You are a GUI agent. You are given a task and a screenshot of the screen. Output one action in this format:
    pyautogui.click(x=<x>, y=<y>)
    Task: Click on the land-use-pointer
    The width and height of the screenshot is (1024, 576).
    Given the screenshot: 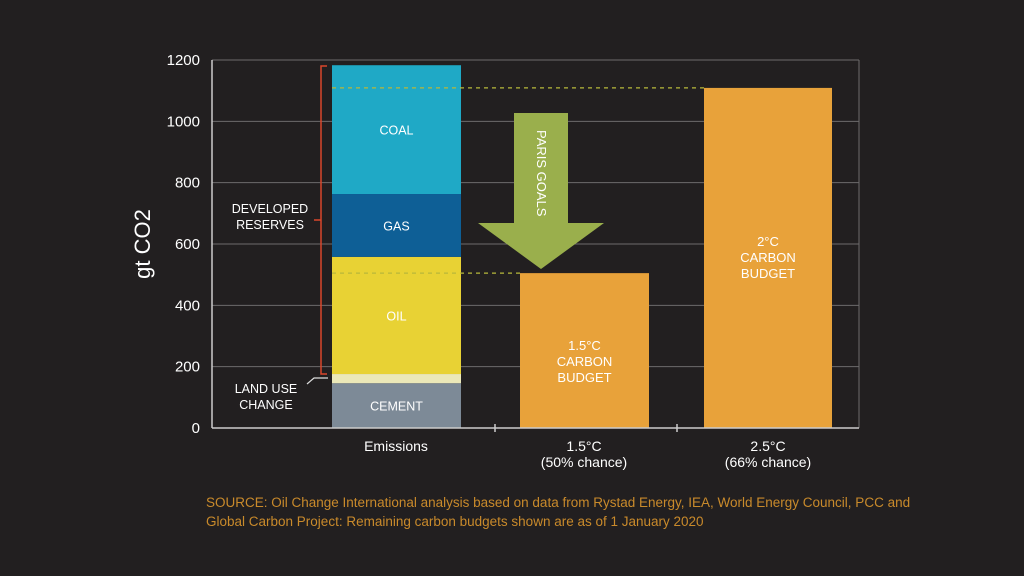 What is the action you would take?
    pyautogui.click(x=317, y=381)
    